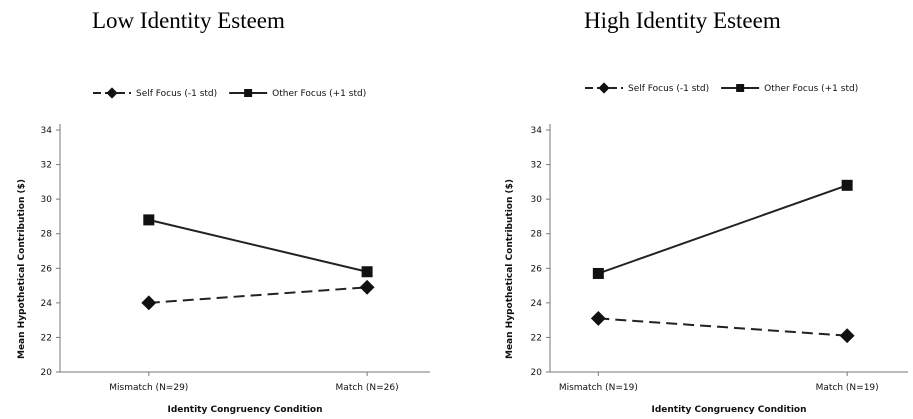  I want to click on chart-title: High Identity Esteem, so click(682, 20).